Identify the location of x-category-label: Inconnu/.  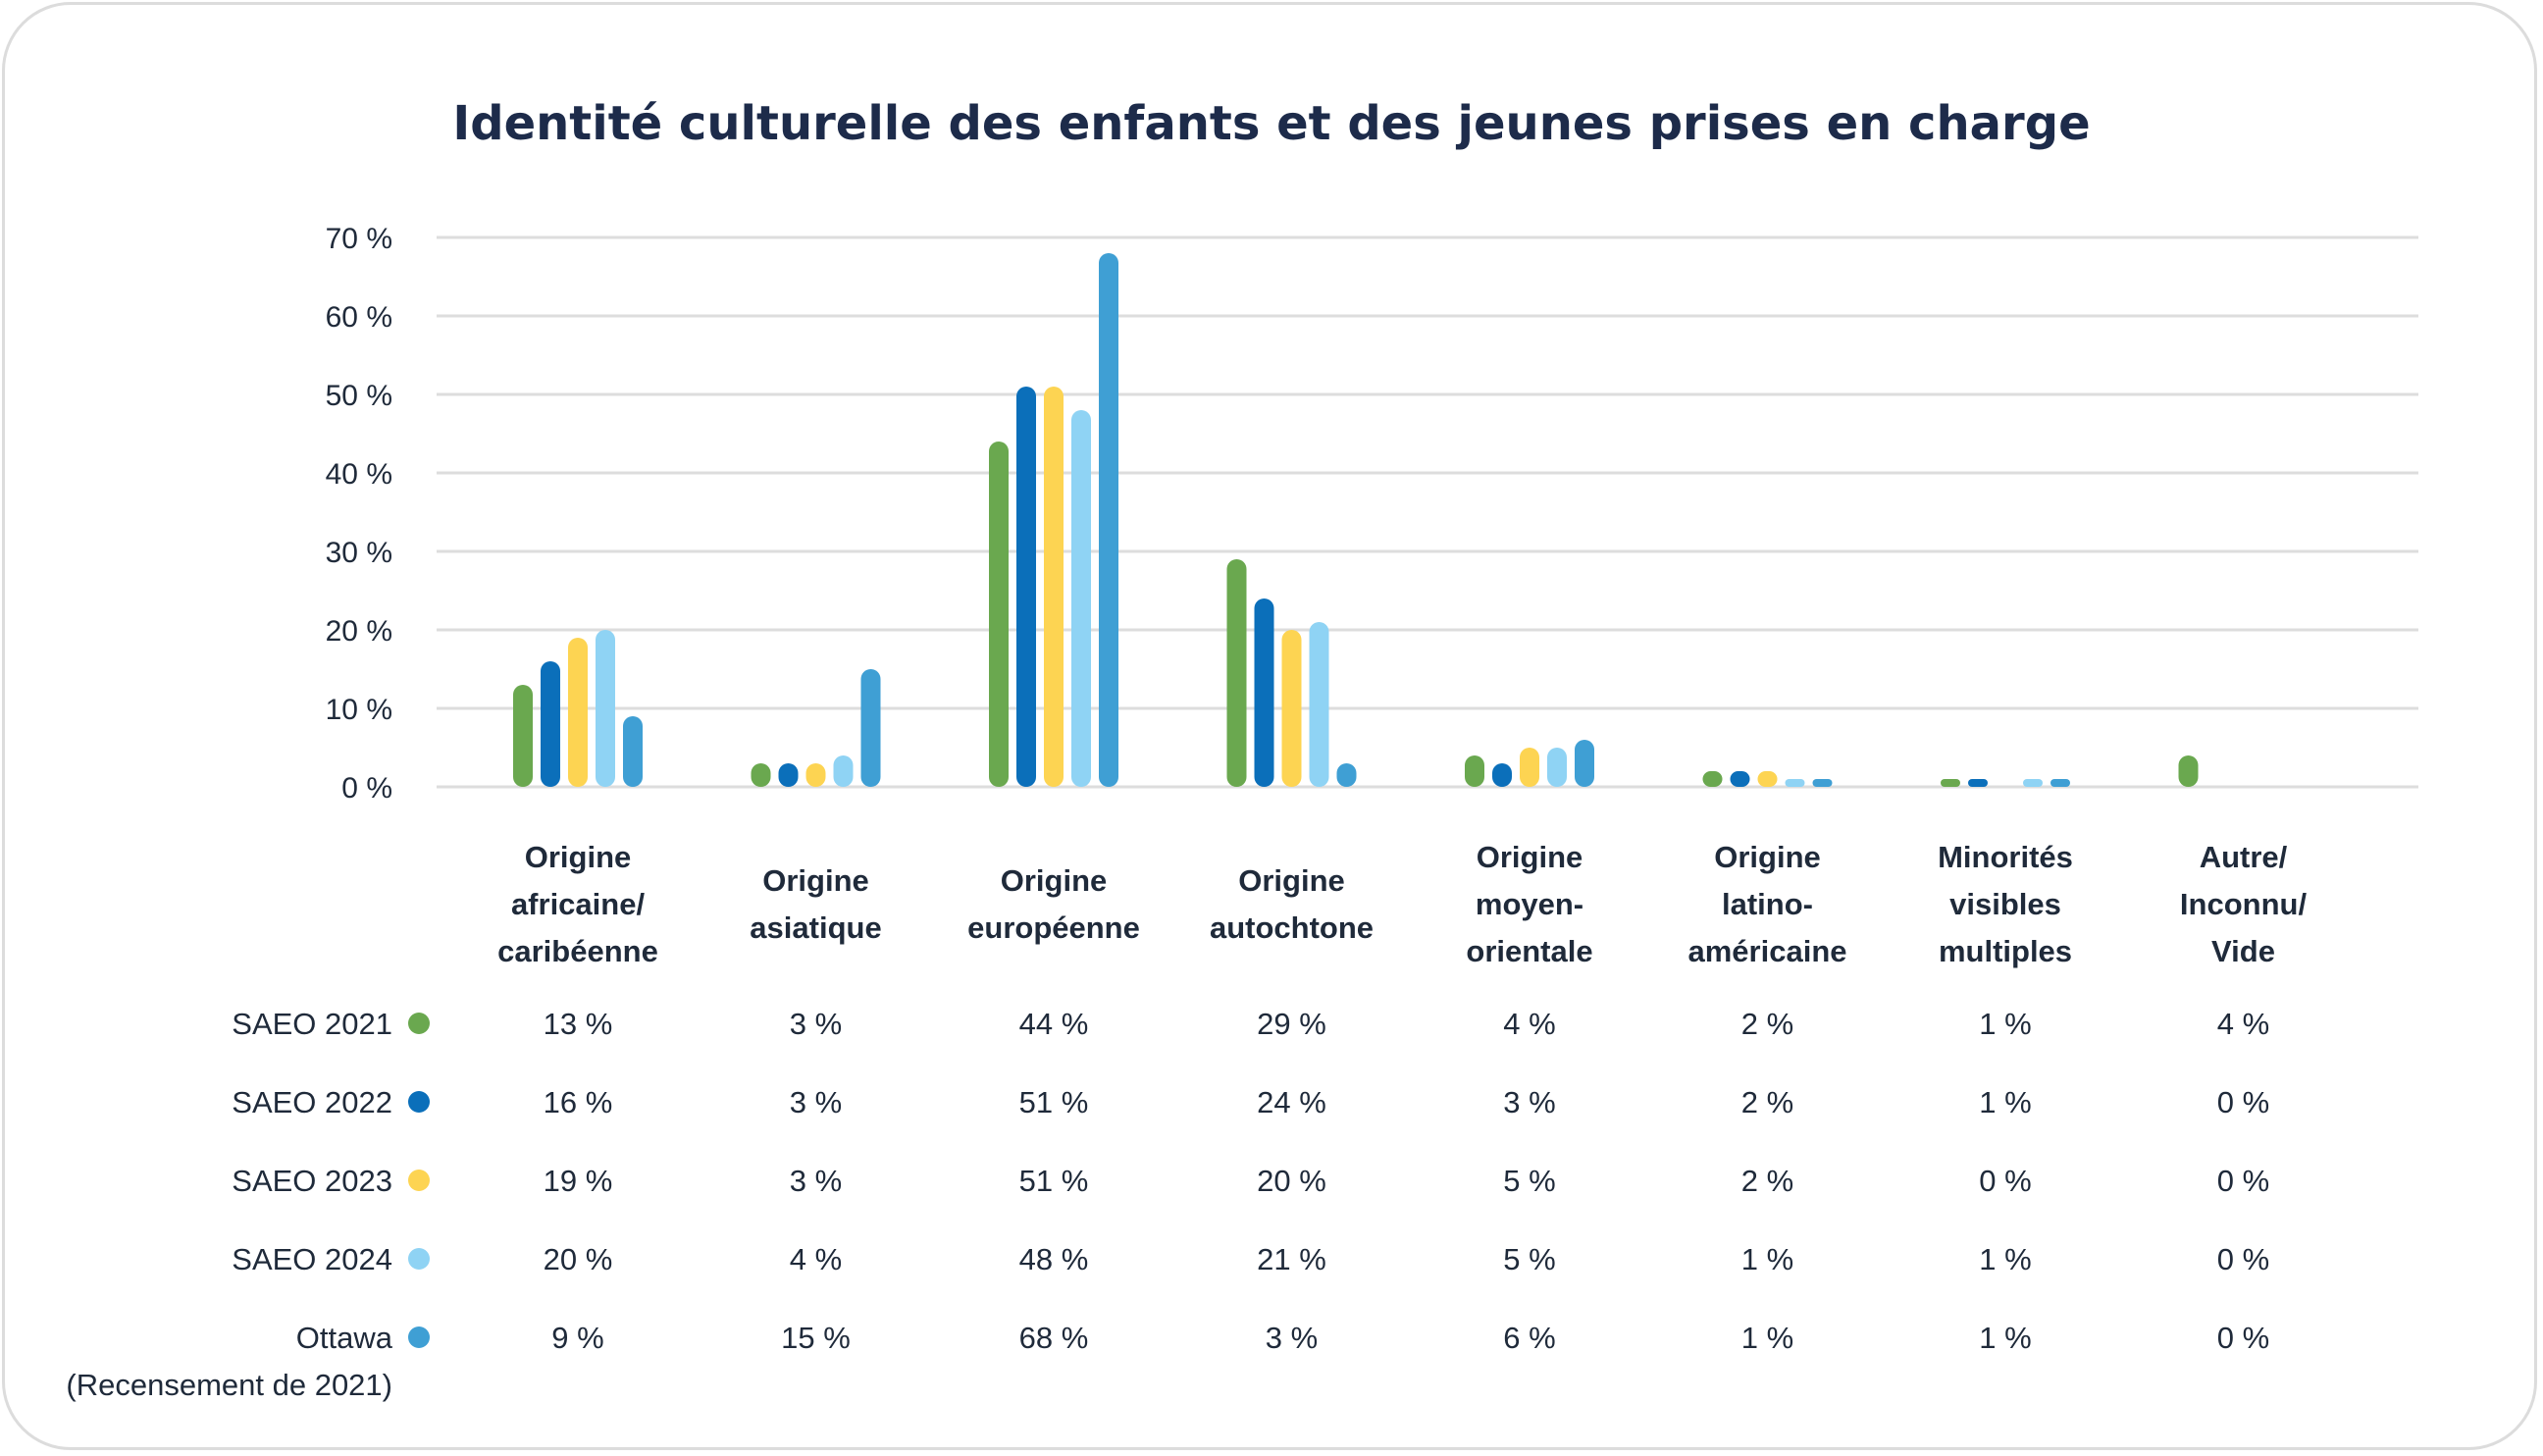
(2244, 904).